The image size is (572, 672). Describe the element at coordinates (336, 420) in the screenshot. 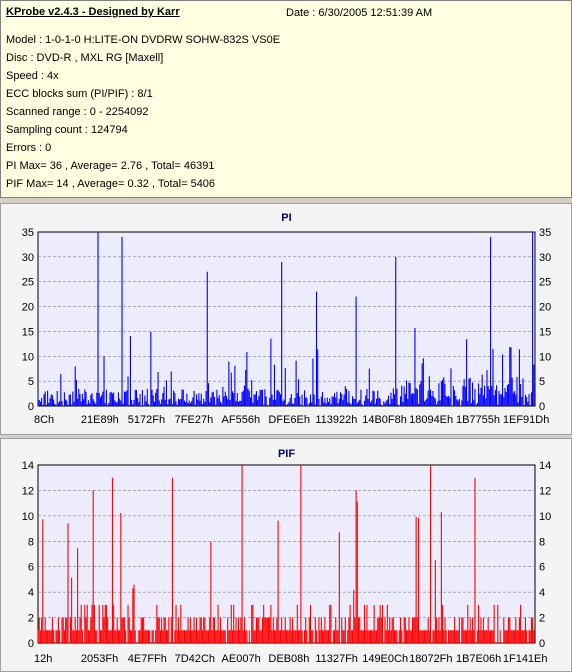

I see `x-tick-label: 113922h` at that location.